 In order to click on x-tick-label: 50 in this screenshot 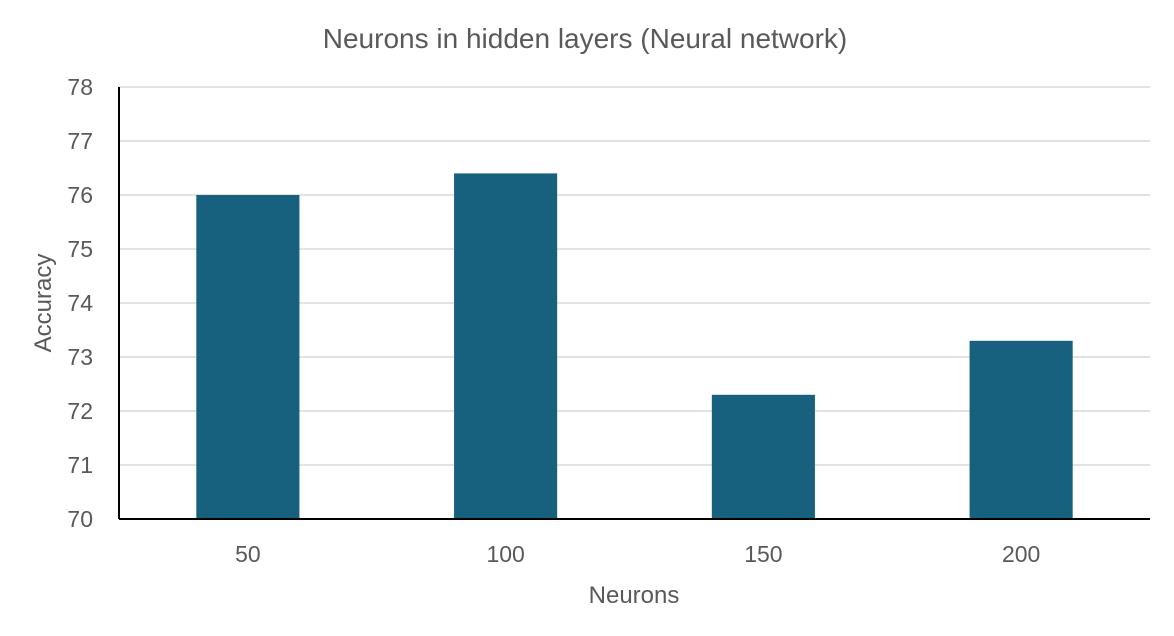, I will do `click(248, 554)`.